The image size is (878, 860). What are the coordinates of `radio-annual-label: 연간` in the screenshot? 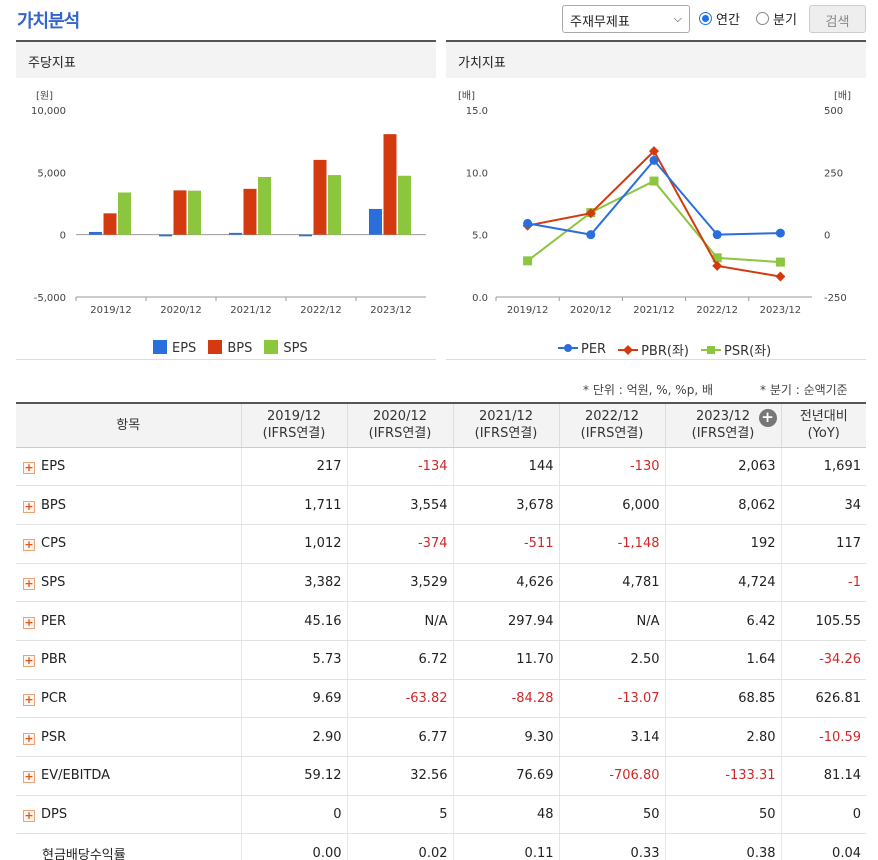 It's located at (728, 20).